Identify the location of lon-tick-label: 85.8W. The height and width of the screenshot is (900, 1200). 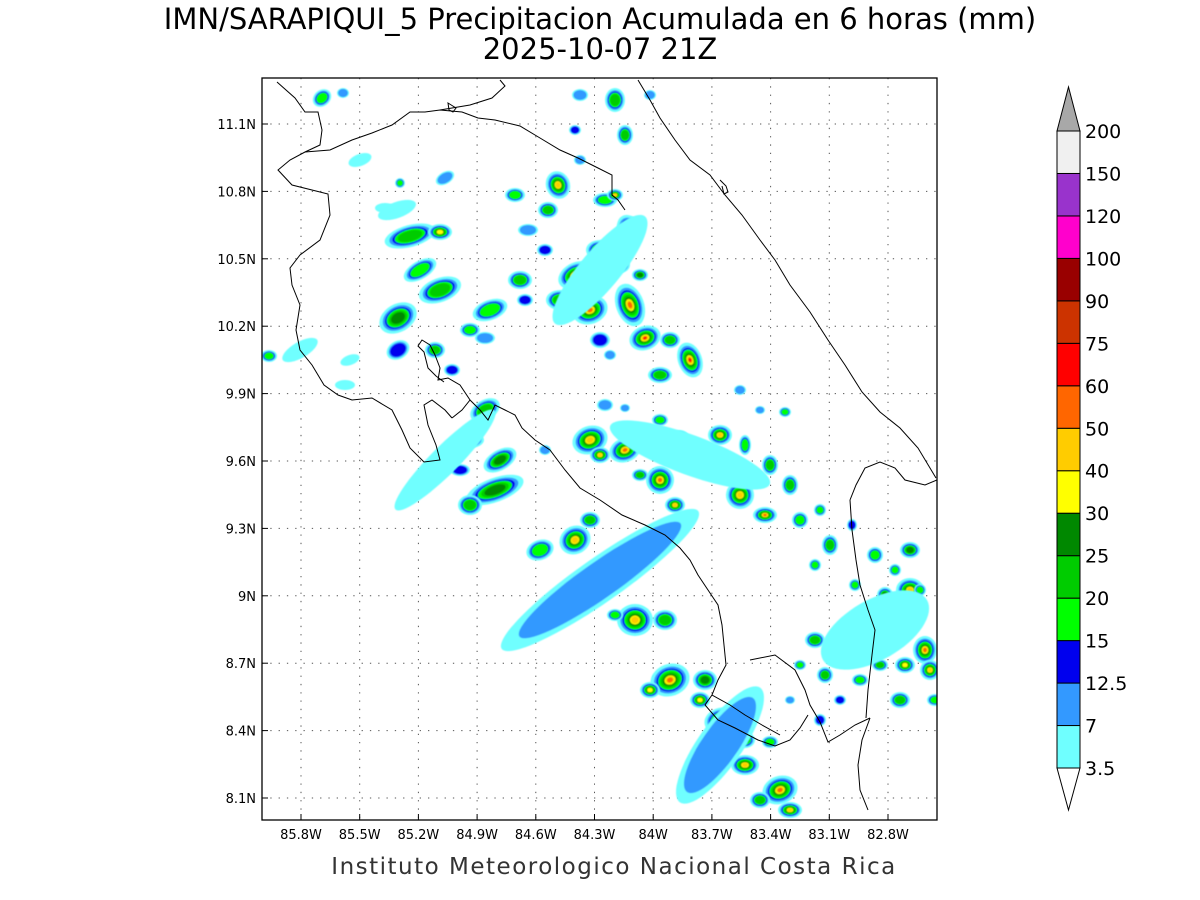
(301, 835).